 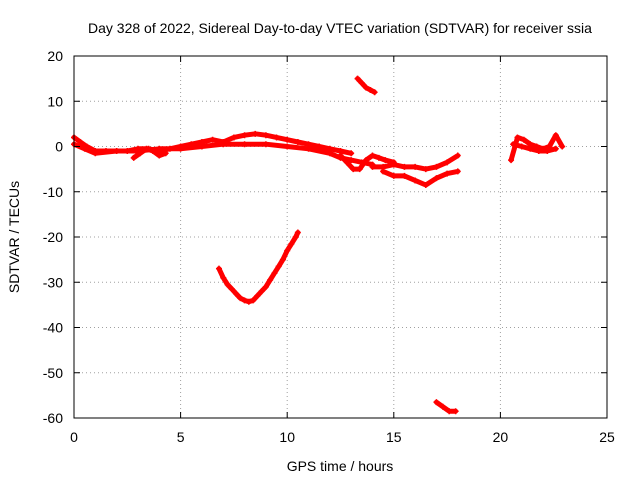 I want to click on series-arc-21h-b, so click(x=534, y=148).